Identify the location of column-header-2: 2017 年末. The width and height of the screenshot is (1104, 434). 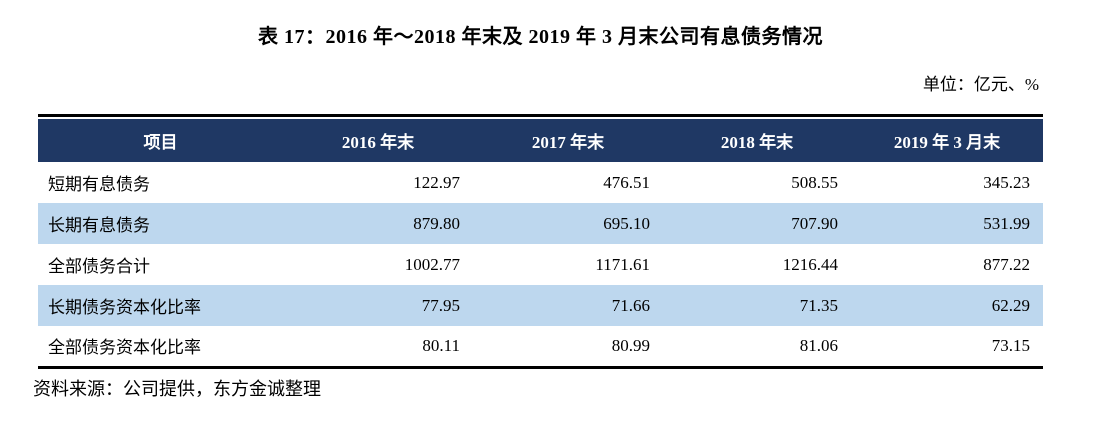
(568, 140).